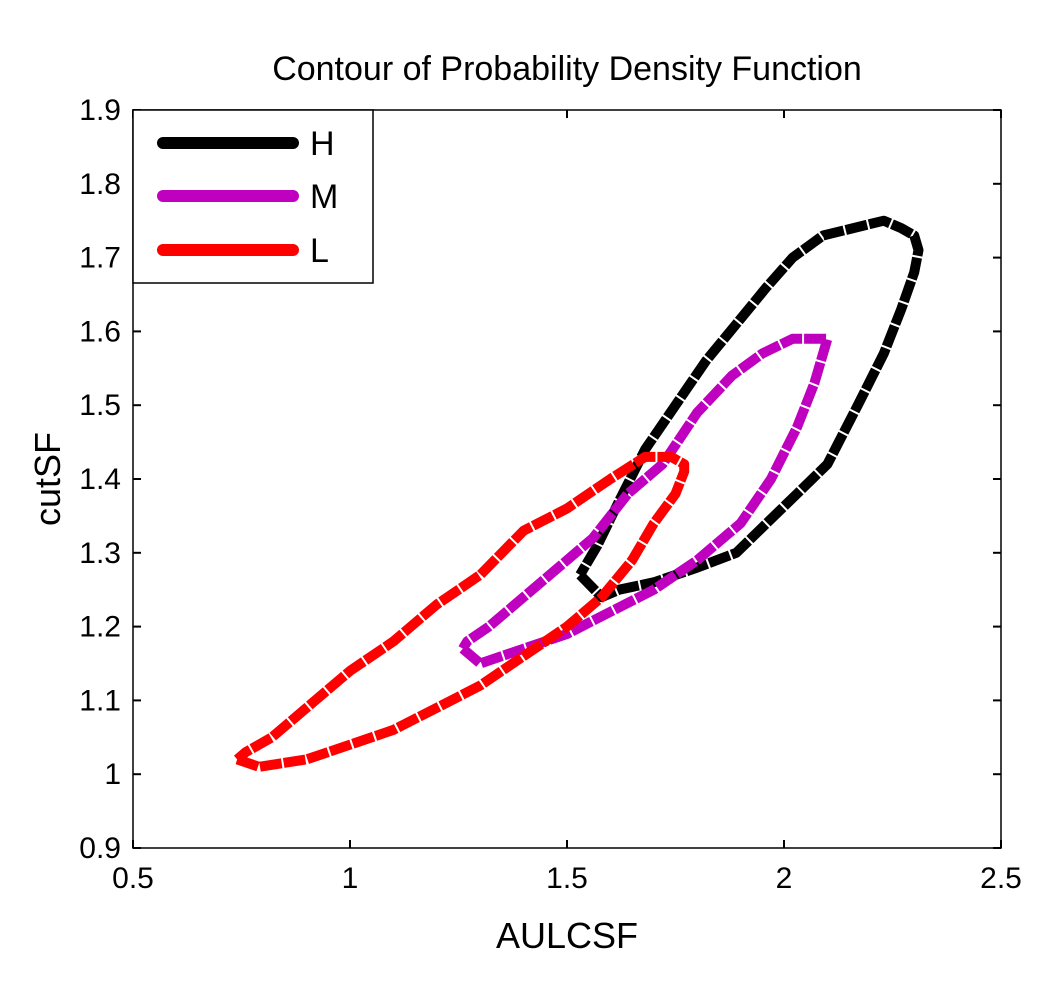 The height and width of the screenshot is (987, 1060). Describe the element at coordinates (100, 553) in the screenshot. I see `y-tick-label: 1.3` at that location.